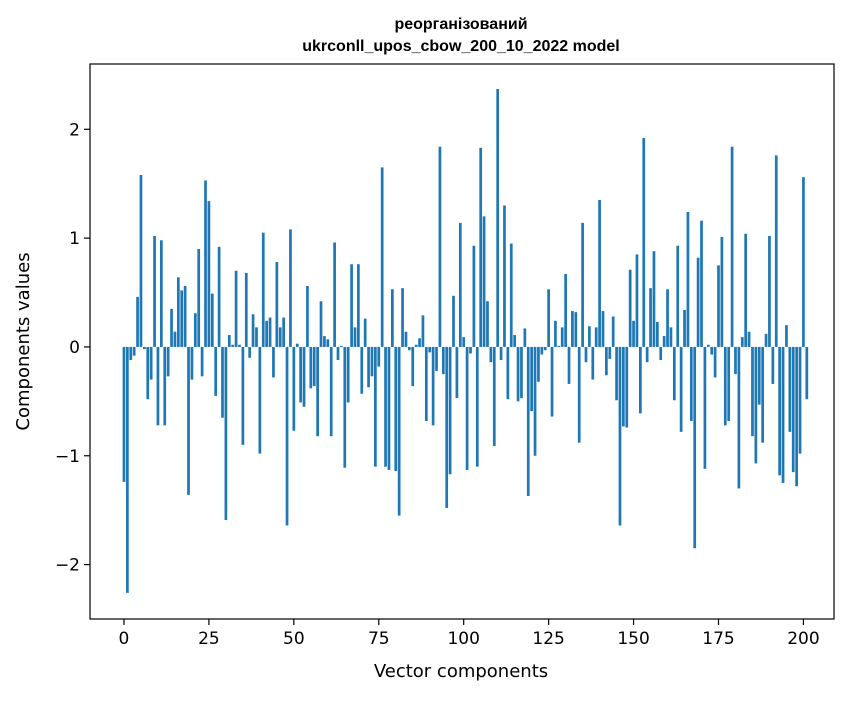 This screenshot has height=701, width=847. What do you see at coordinates (23, 341) in the screenshot?
I see `y-axis-label: Components values` at bounding box center [23, 341].